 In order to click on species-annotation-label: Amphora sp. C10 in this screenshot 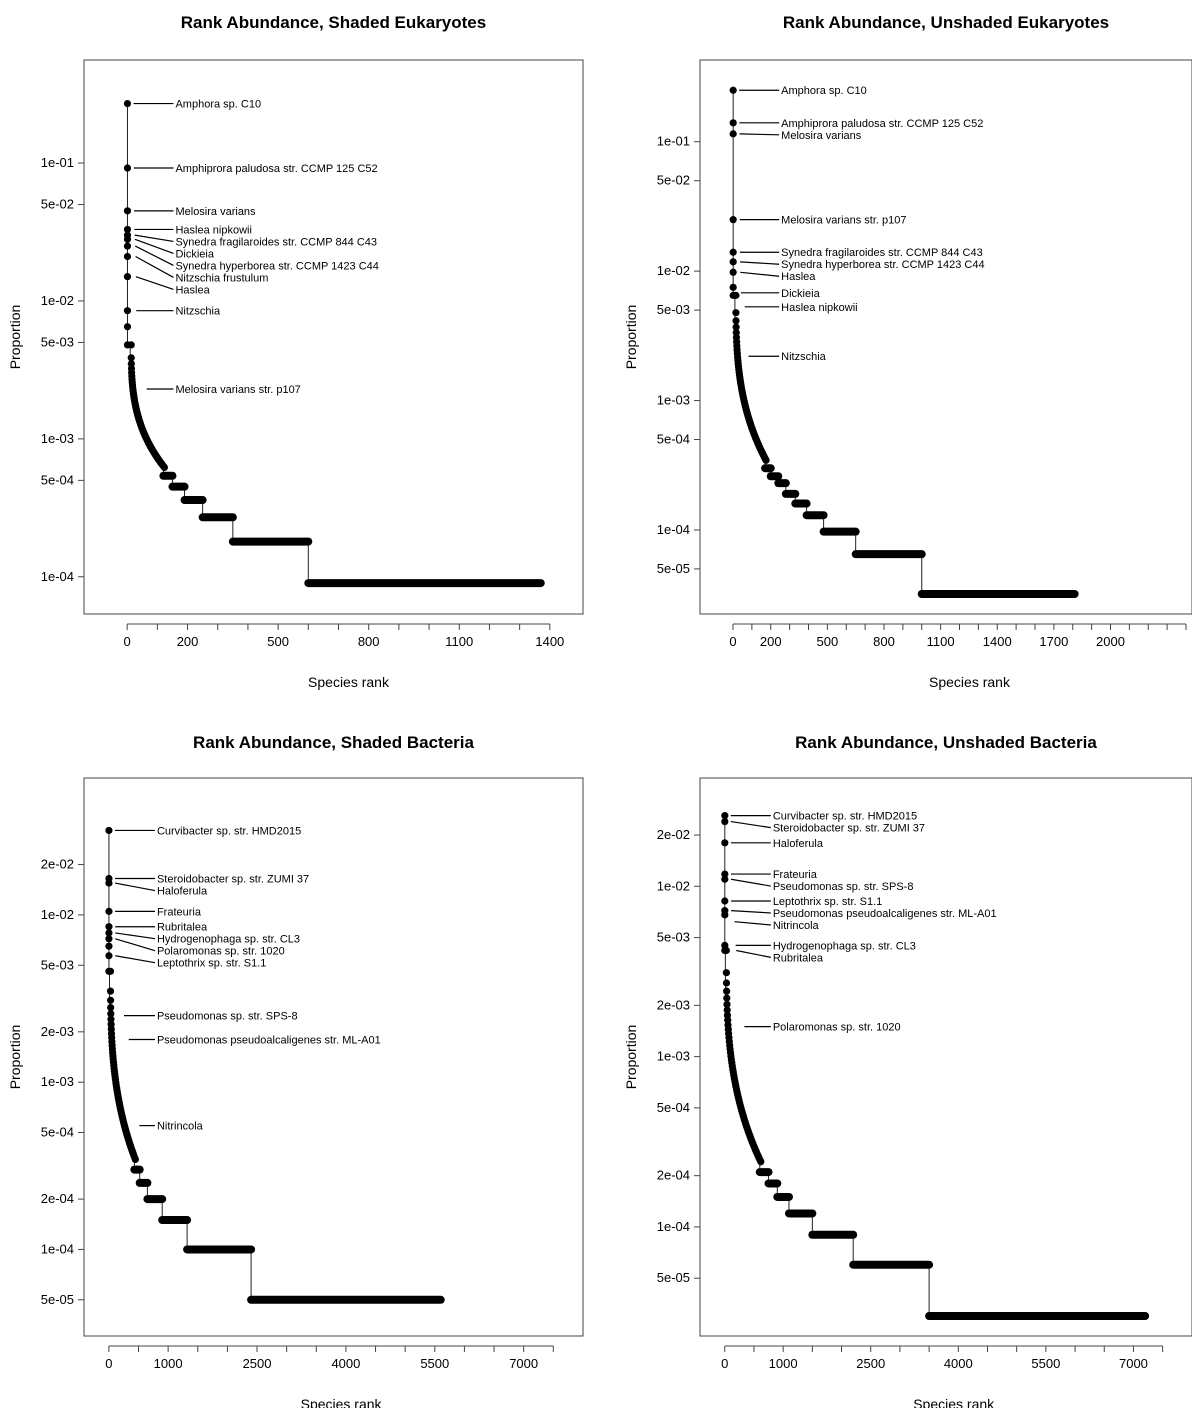, I will do `click(824, 91)`.